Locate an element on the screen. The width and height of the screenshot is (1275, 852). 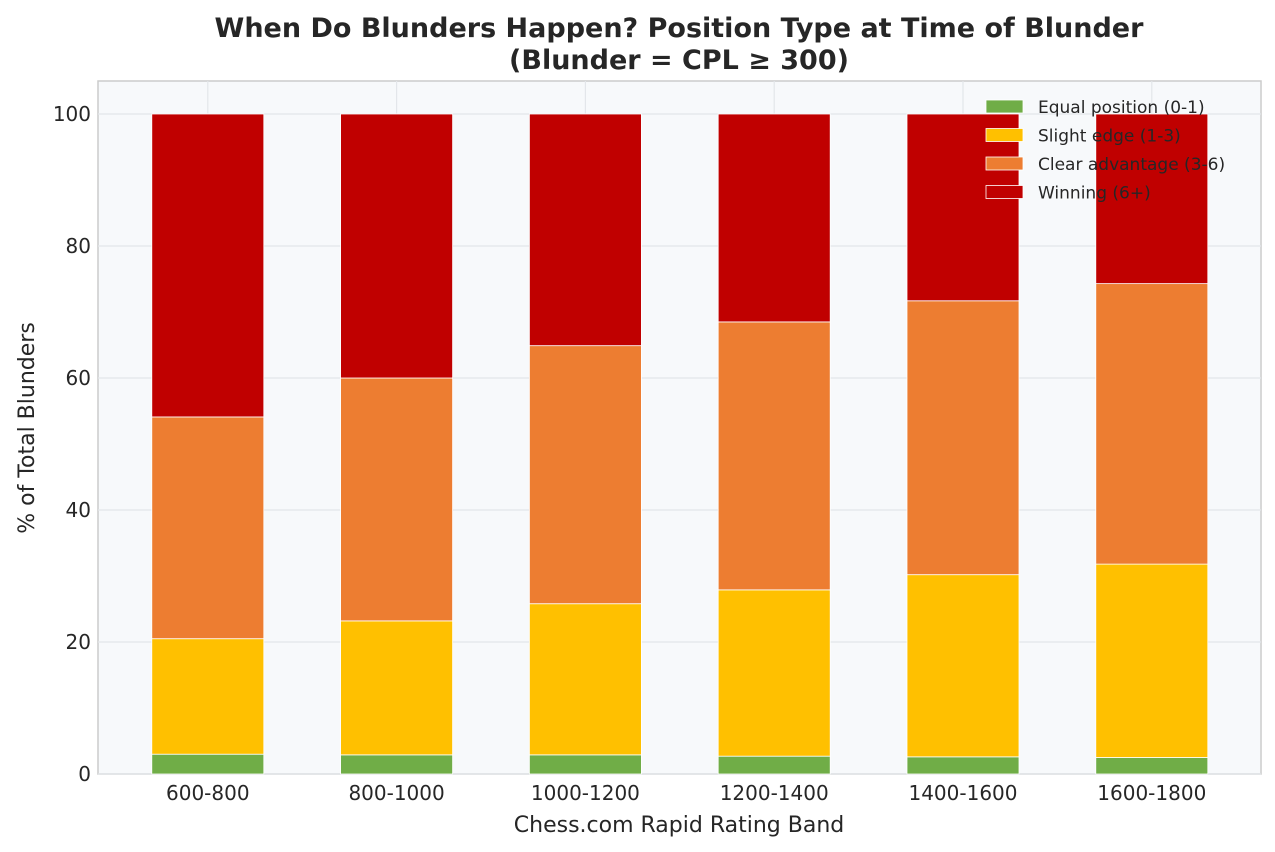
y-axis-label: % of Total Blunders is located at coordinates (27, 428).